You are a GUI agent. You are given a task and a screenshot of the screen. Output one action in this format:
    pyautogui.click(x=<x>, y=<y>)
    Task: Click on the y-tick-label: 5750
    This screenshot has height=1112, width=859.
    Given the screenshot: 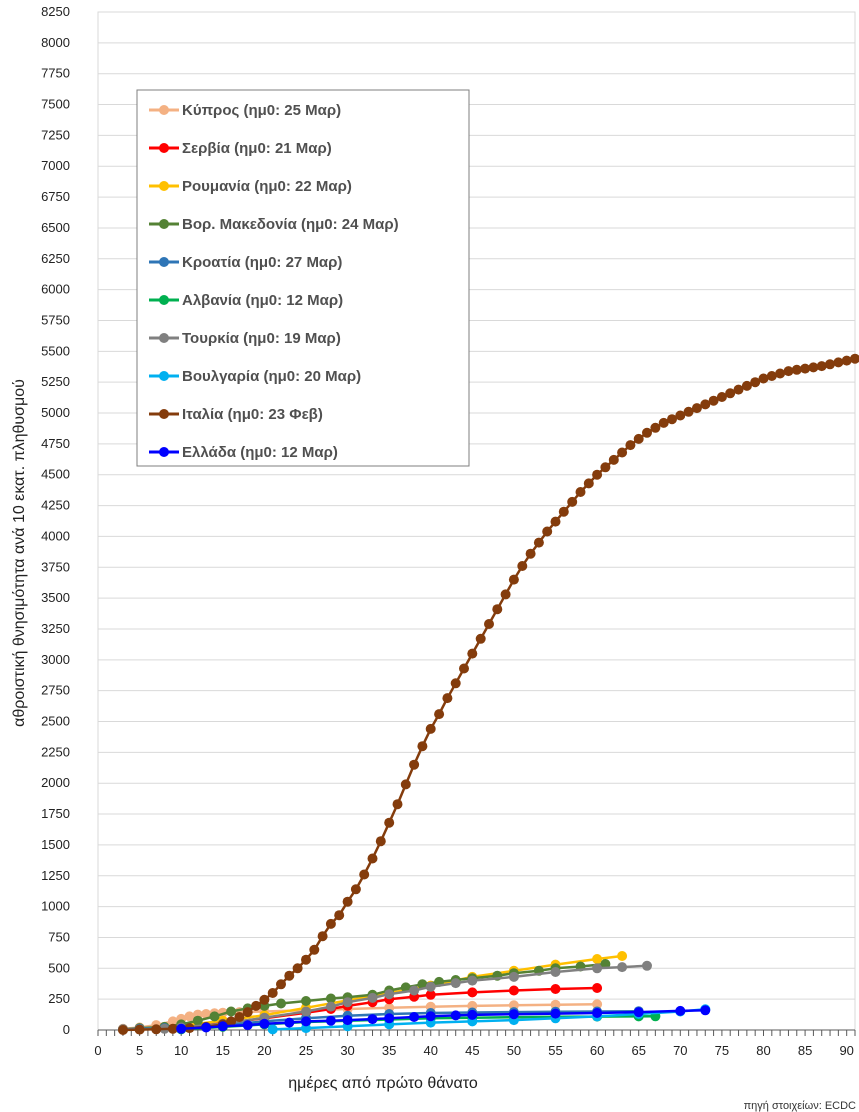 What is the action you would take?
    pyautogui.click(x=55, y=319)
    